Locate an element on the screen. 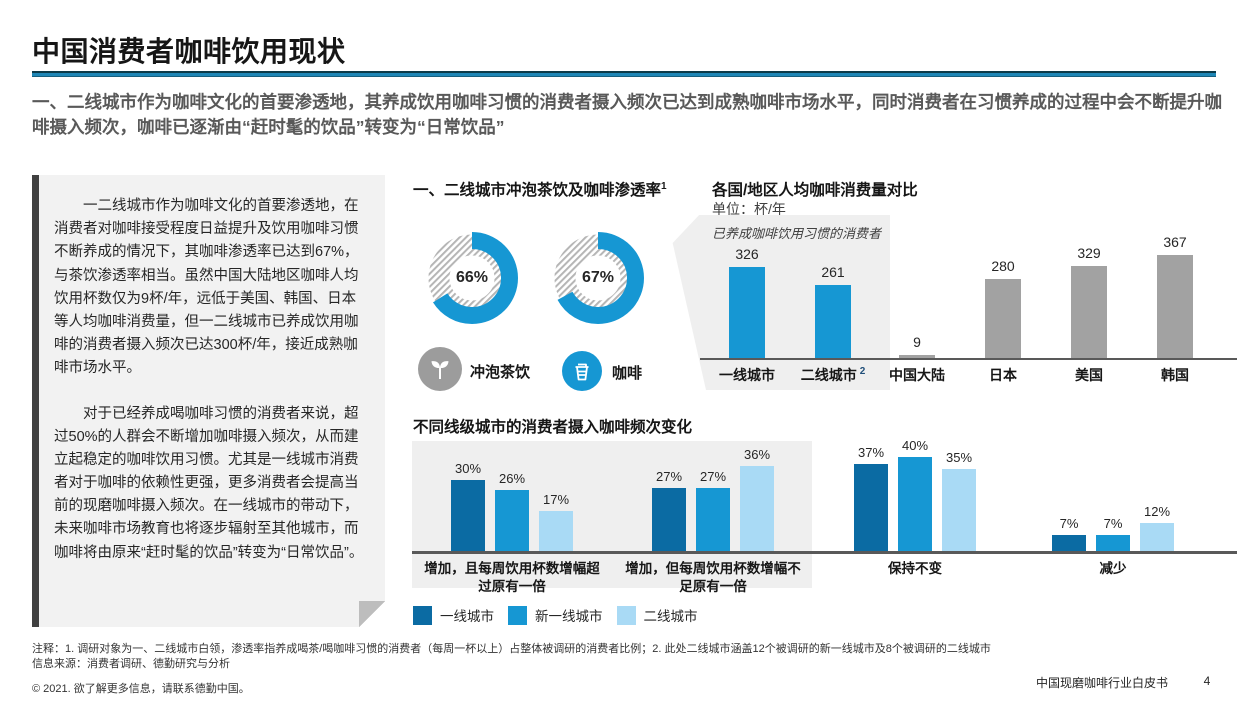 The height and width of the screenshot is (706, 1247). coffee-cup-glyph is located at coordinates (582, 372).